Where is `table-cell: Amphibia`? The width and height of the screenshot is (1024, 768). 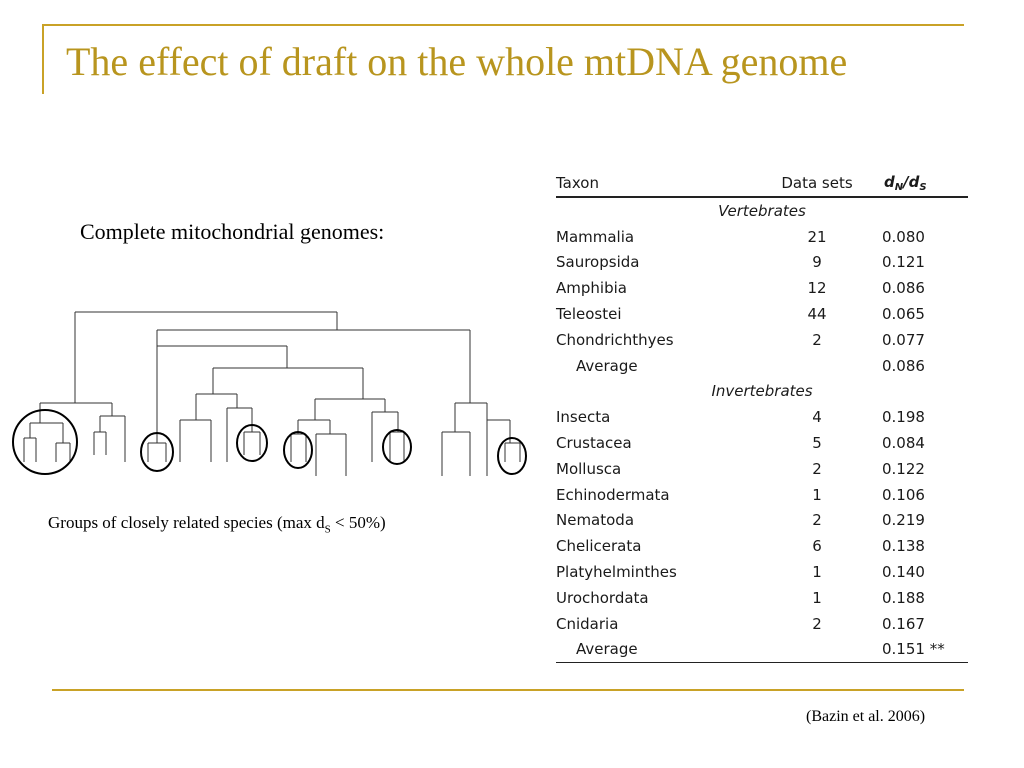
table-cell: Amphibia is located at coordinates (591, 288).